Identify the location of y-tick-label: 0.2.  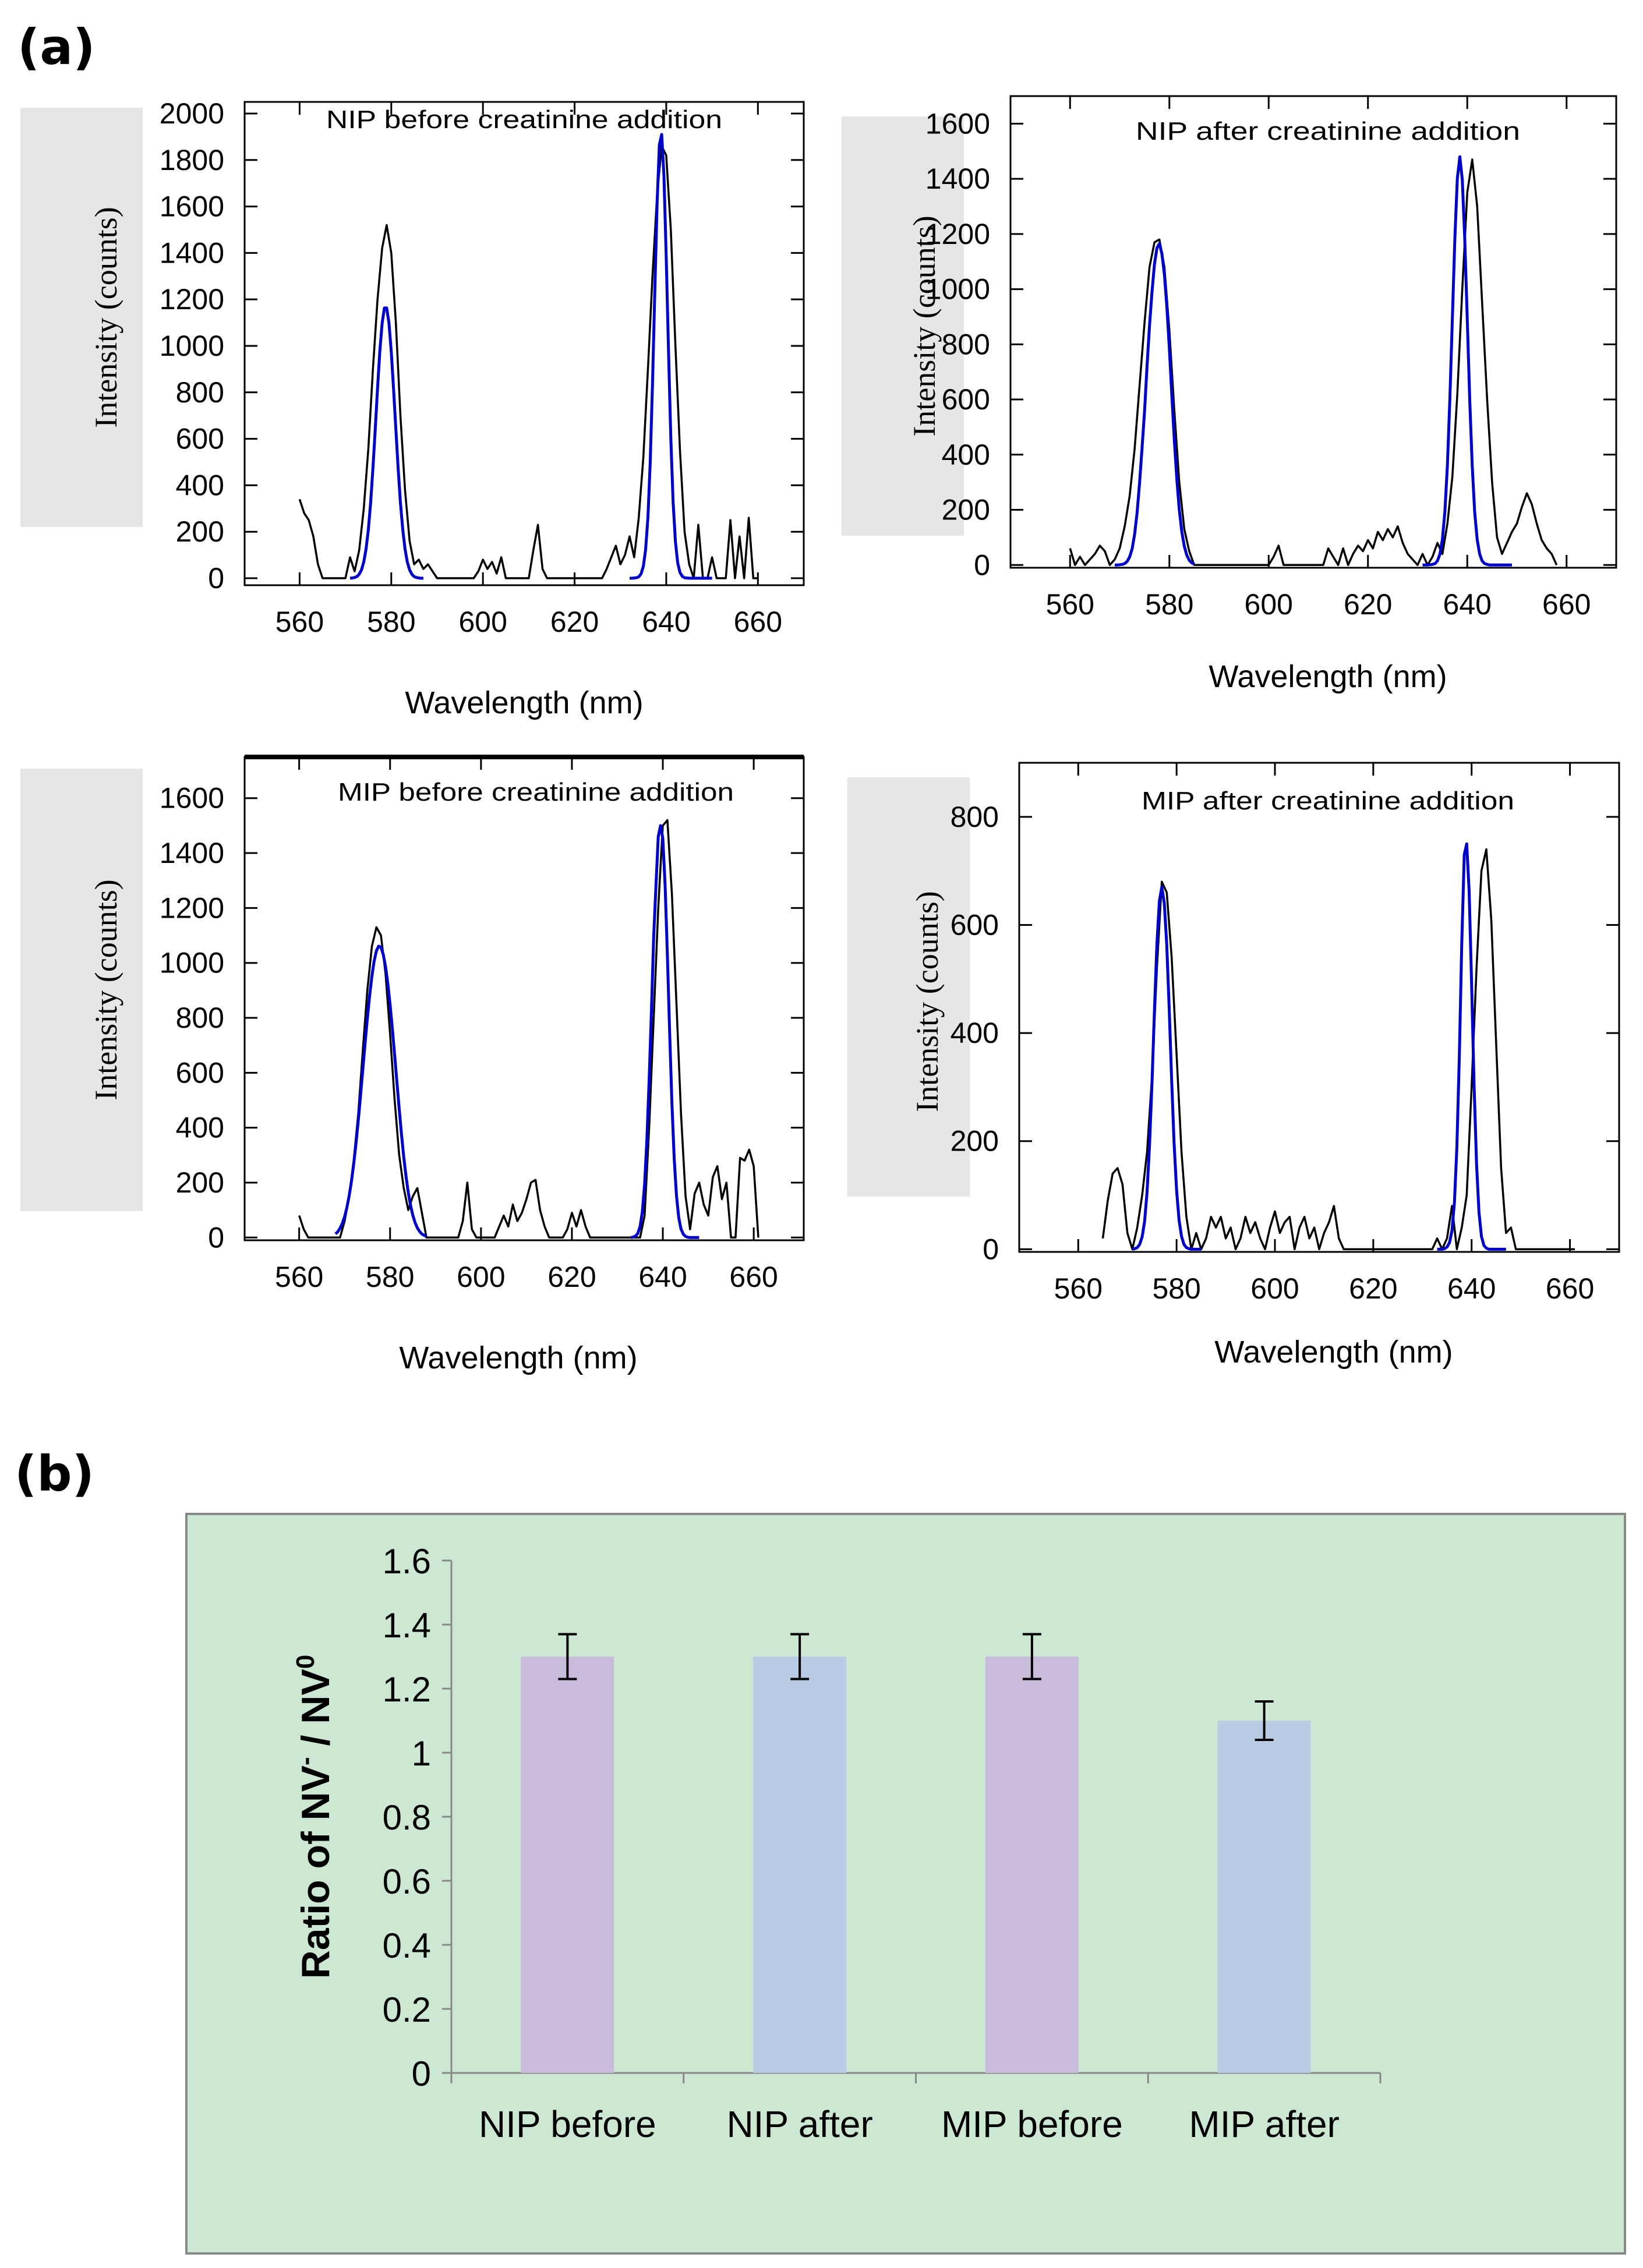
(407, 2009).